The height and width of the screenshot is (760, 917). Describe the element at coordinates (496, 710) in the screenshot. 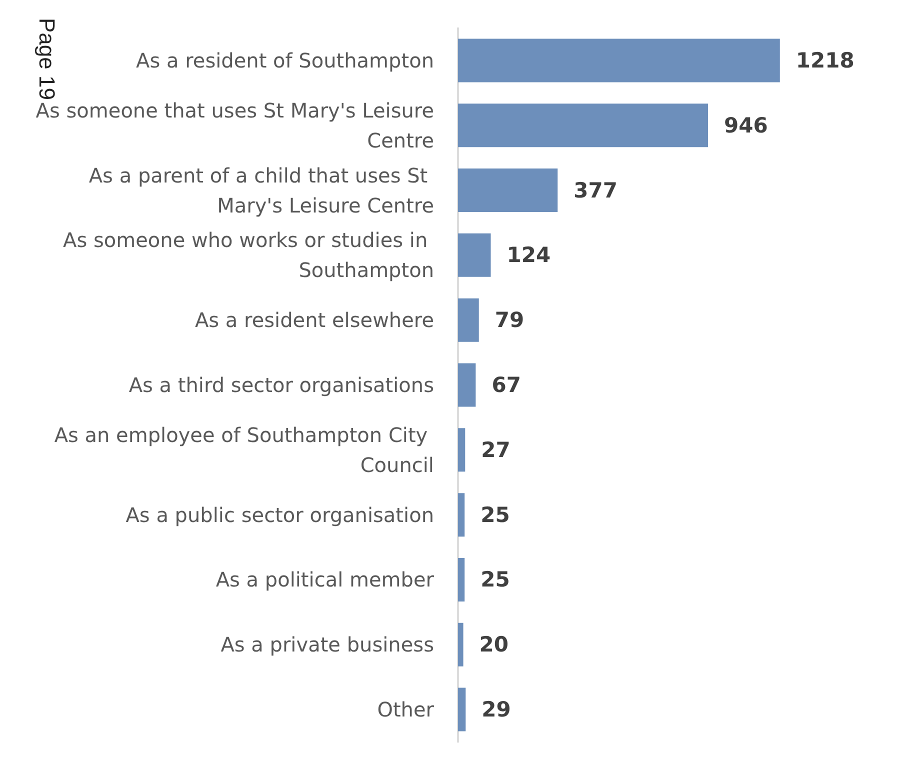

I see `data-label: 29` at that location.